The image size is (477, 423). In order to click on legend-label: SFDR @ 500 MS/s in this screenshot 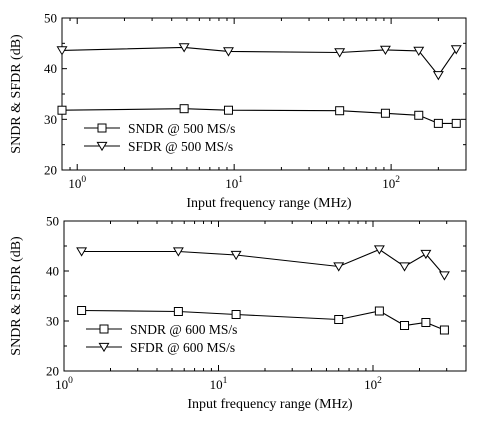, I will do `click(180, 146)`.